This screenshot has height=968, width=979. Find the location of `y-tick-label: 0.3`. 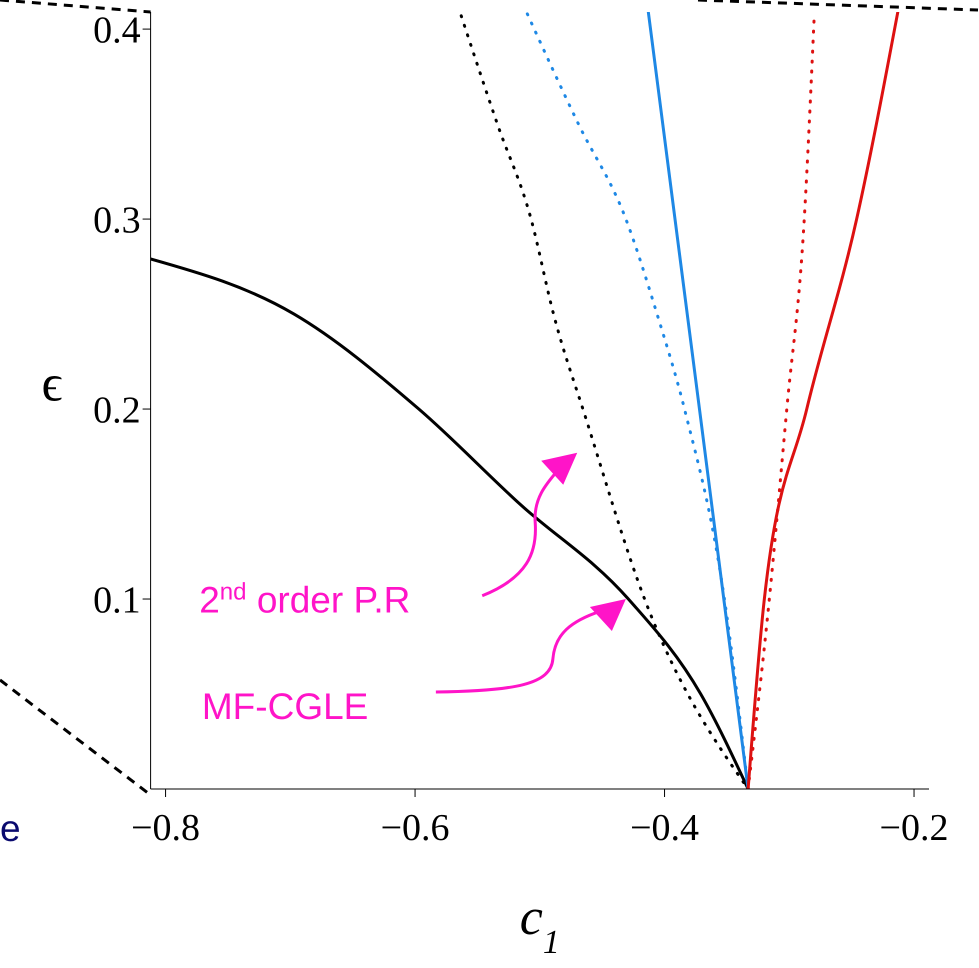

y-tick-label: 0.3 is located at coordinates (117, 221).